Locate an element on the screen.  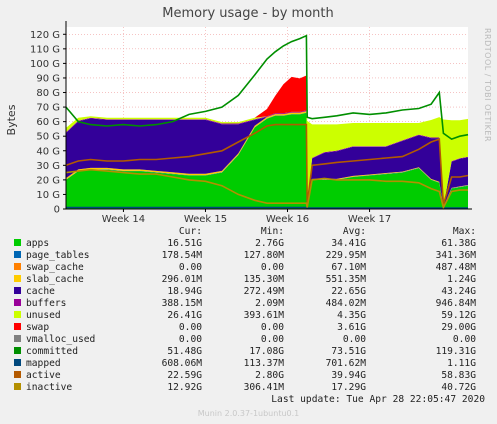
legend-row-apps: apps 16.51G 2.76G 34.41G 61.38G is located at coordinates (252, 244).